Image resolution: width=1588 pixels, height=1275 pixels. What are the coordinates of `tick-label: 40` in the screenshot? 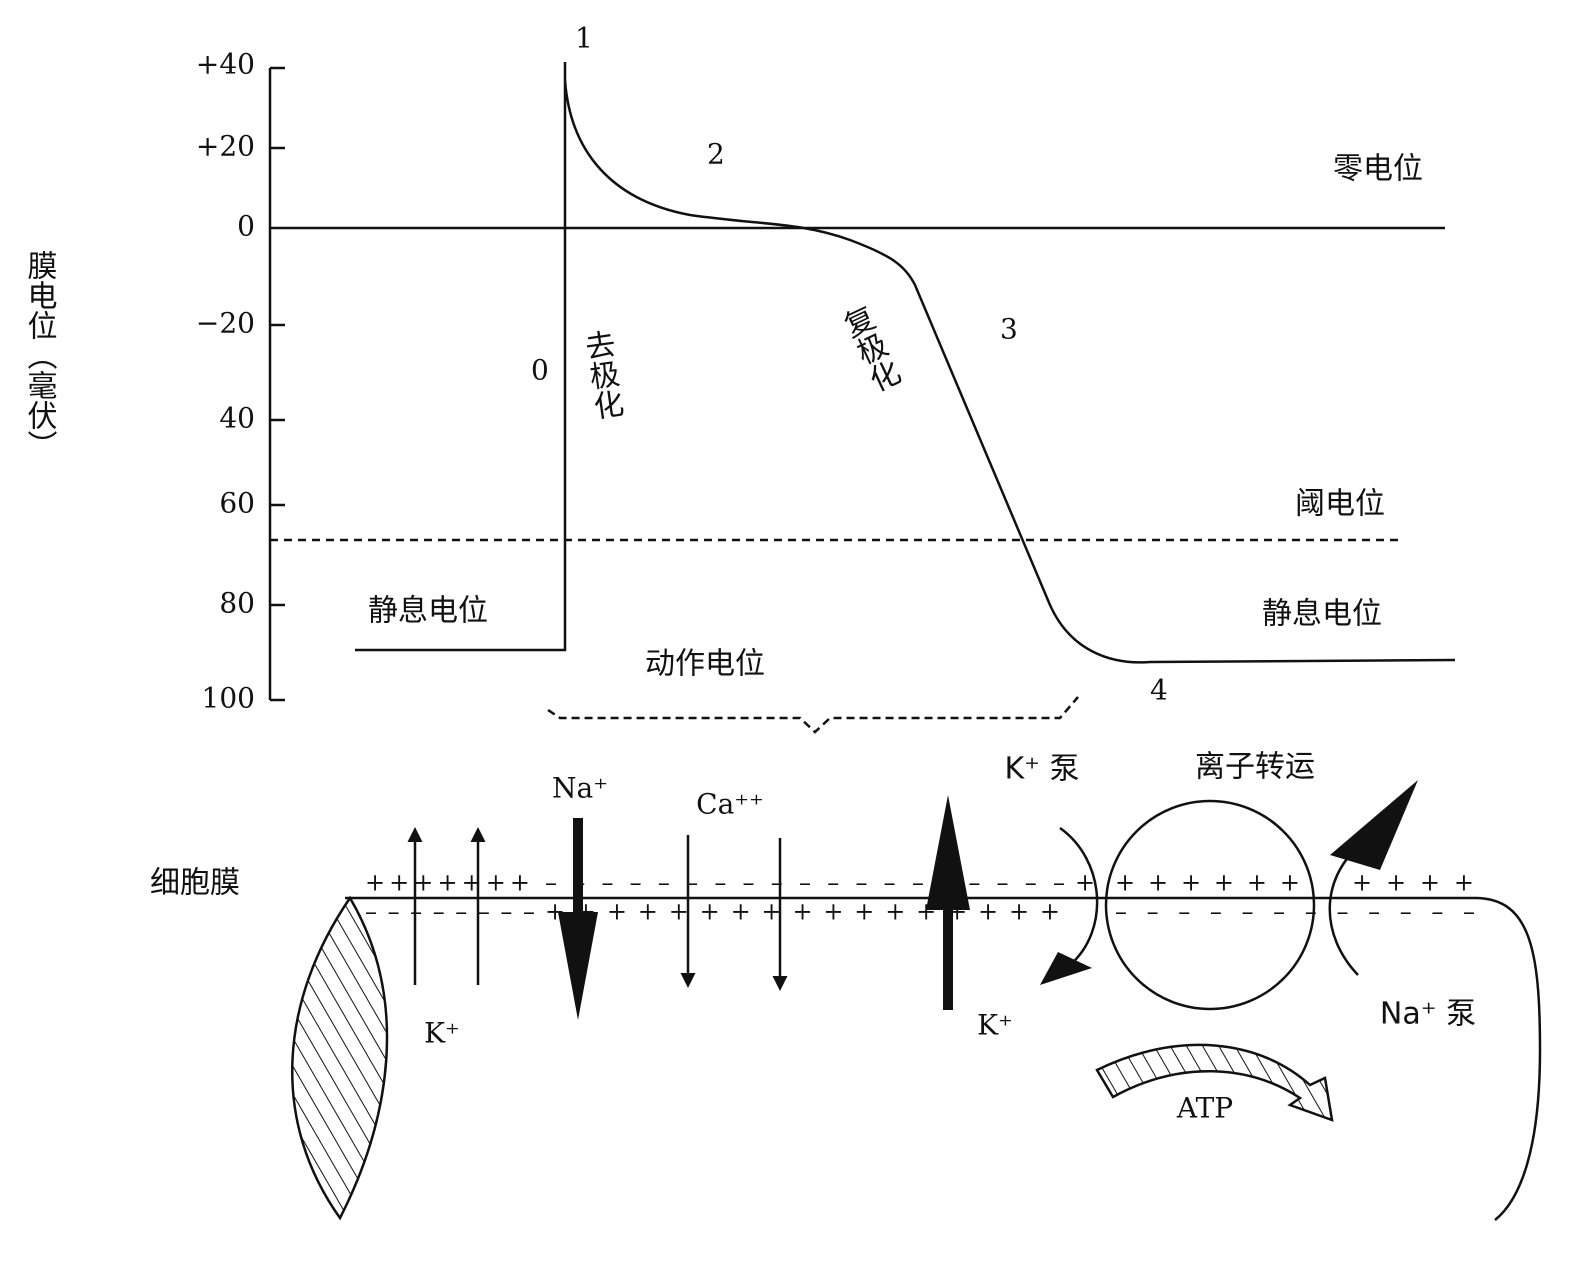 It's located at (237, 418).